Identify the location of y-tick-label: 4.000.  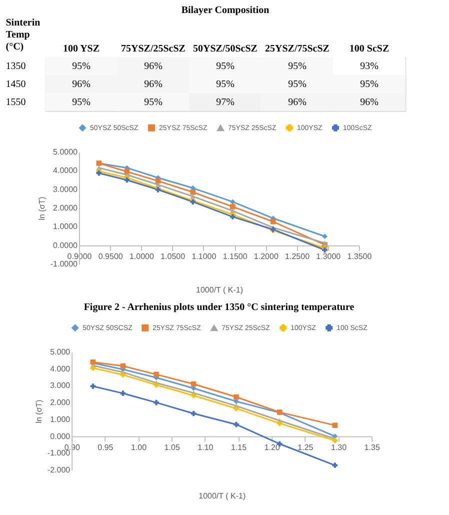
(60, 369).